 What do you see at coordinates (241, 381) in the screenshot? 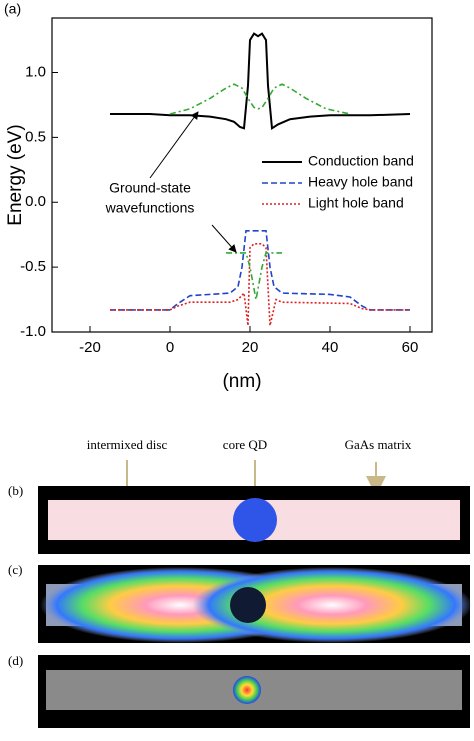
I see `x-axis-label: (nm)` at bounding box center [241, 381].